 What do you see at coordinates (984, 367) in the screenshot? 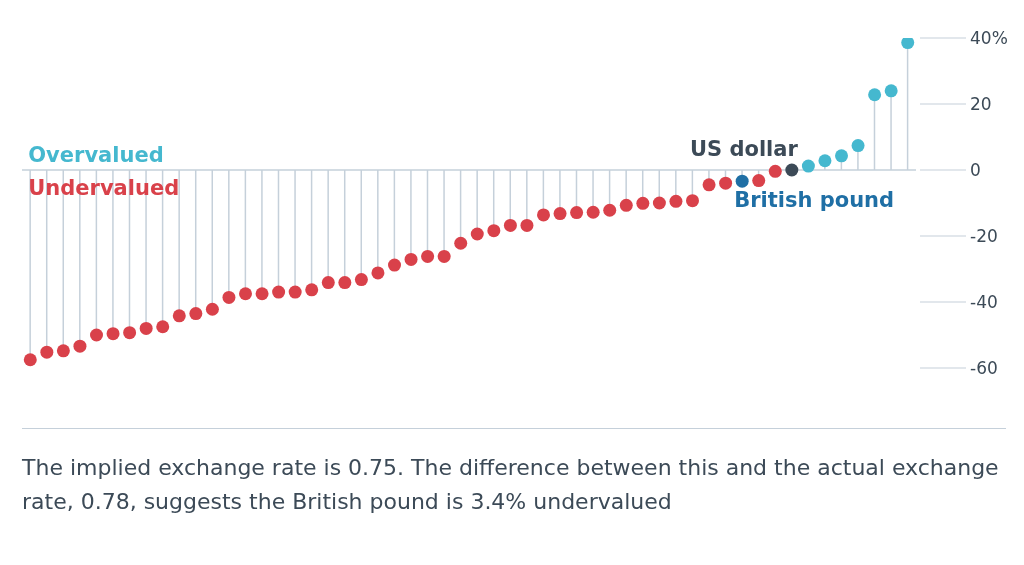
I see `y-tick-label: -60` at bounding box center [984, 367].